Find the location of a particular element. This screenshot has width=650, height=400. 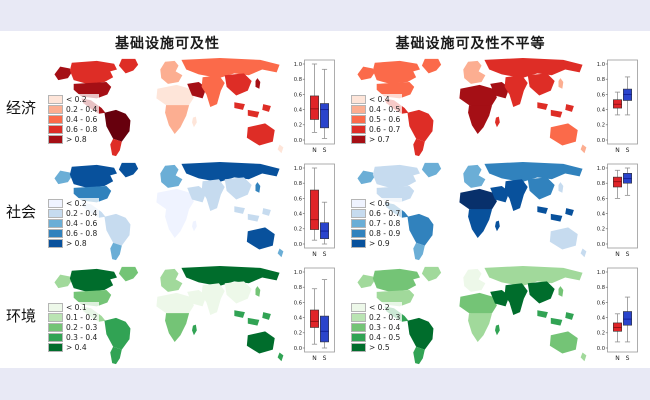

boxplot-economy-accessibility: 1.0 0.8 0.6 0.4 0.2 0.0 N S is located at coordinates (314, 106).